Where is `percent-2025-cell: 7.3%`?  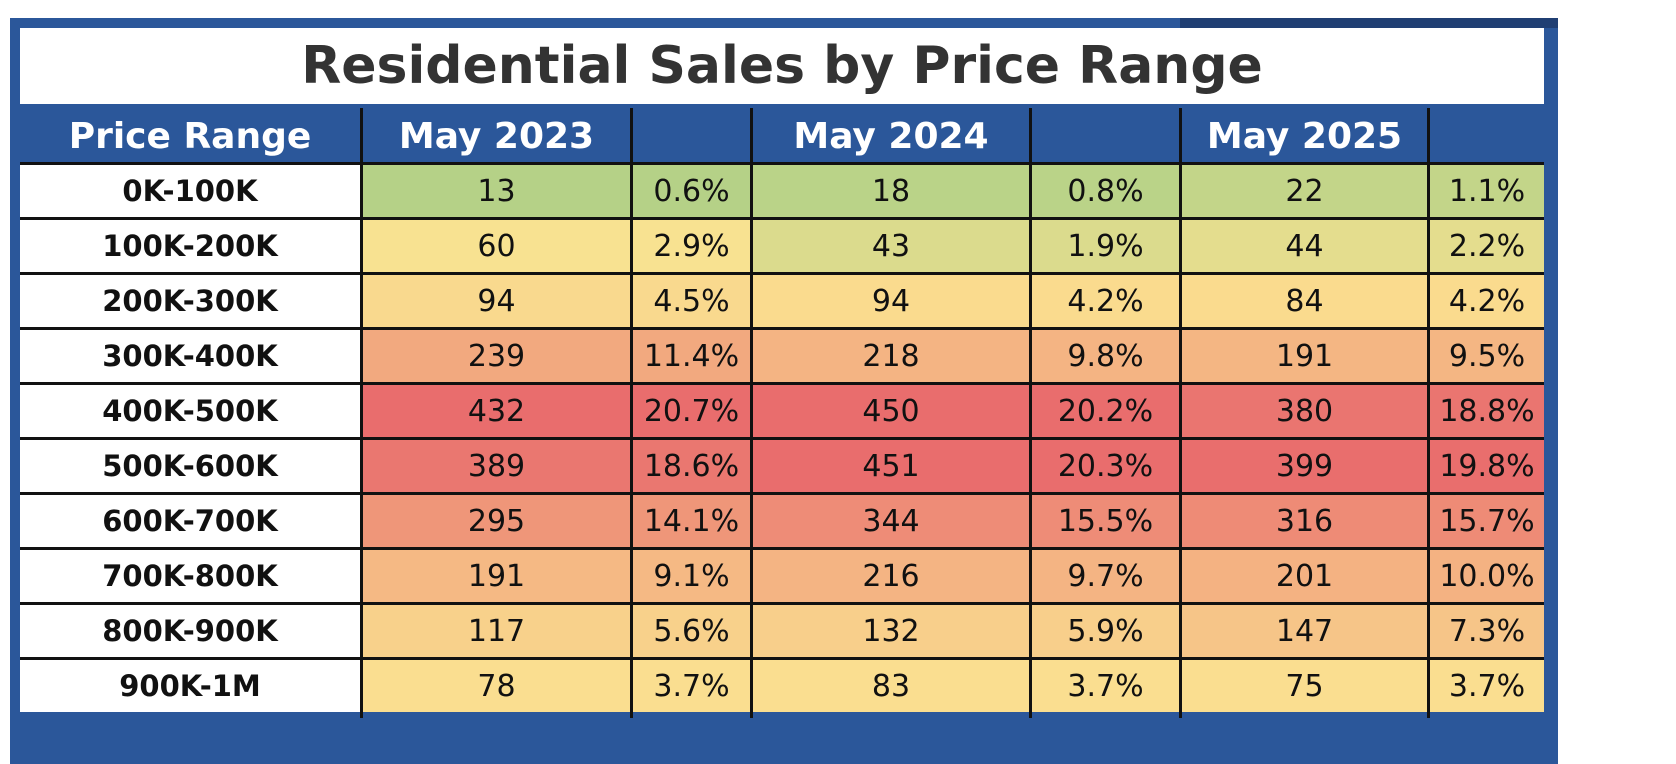
percent-2025-cell: 7.3% is located at coordinates (1487, 631).